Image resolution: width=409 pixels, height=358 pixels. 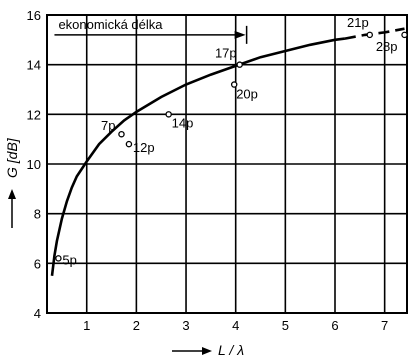 I want to click on marker-21p, so click(x=370, y=35).